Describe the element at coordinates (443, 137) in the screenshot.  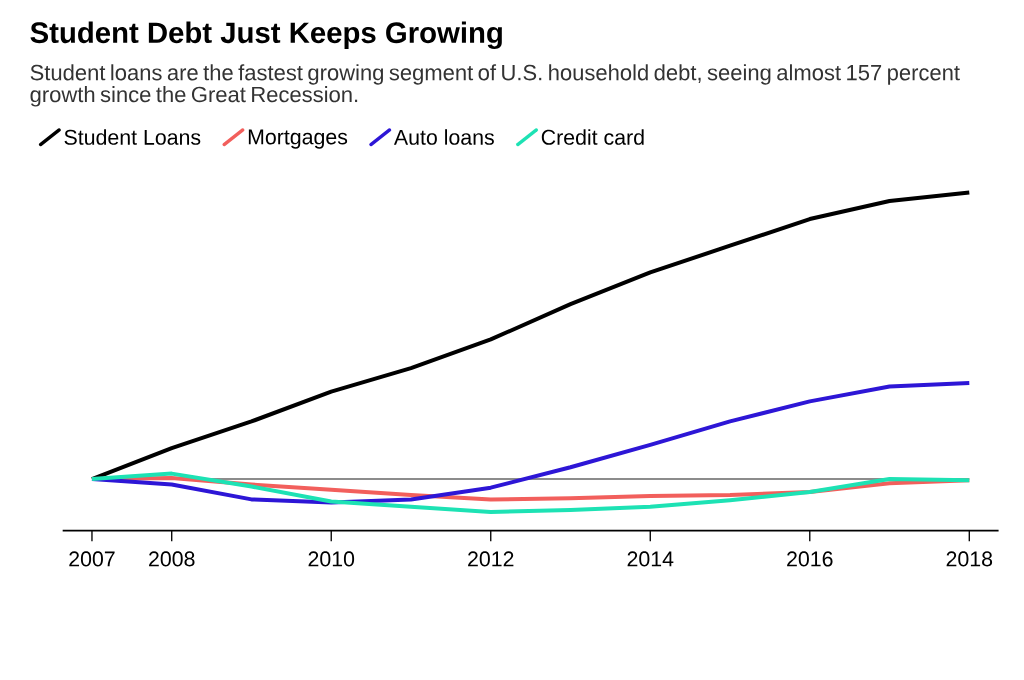
I see `legend-label: Auto loans` at that location.